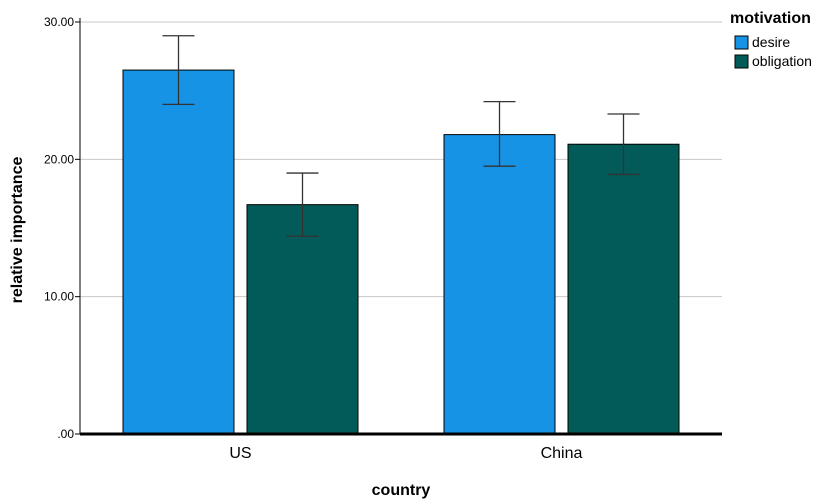 This screenshot has width=833, height=502. Describe the element at coordinates (782, 61) in the screenshot. I see `legend-label: obligation` at that location.